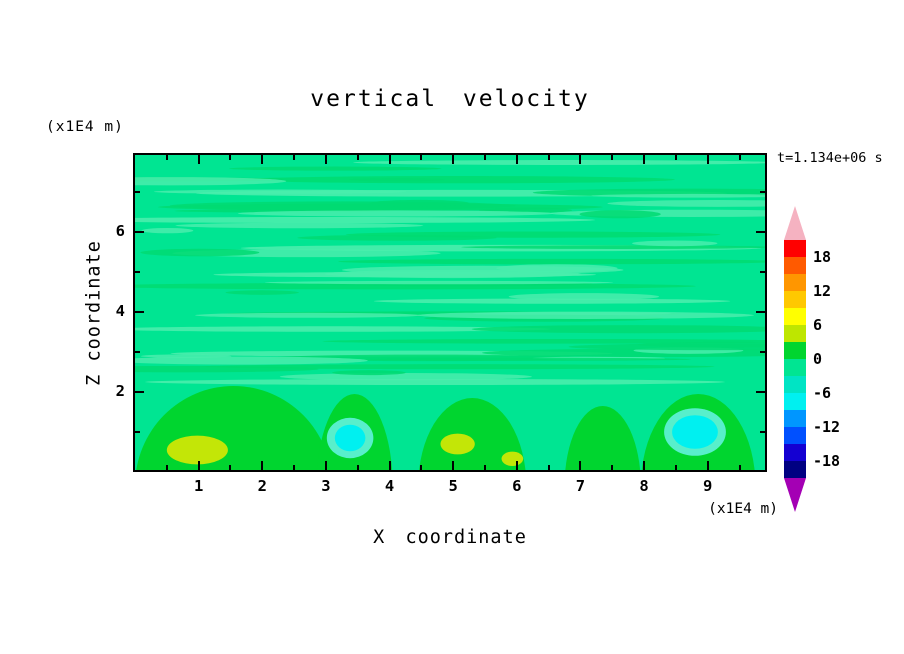 The height and width of the screenshot is (654, 904). I want to click on colorbar-tick-label: -18, so click(827, 461).